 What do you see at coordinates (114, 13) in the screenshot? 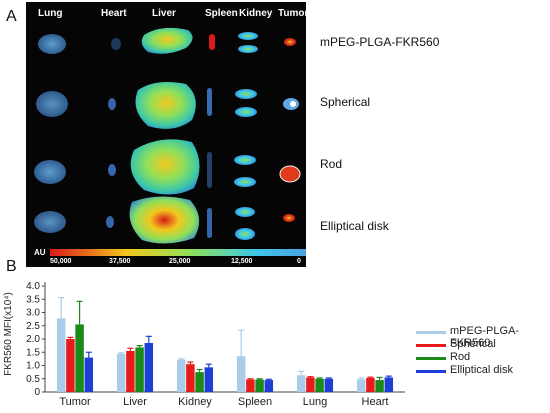
I see `organ-label-heart: Heart` at bounding box center [114, 13].